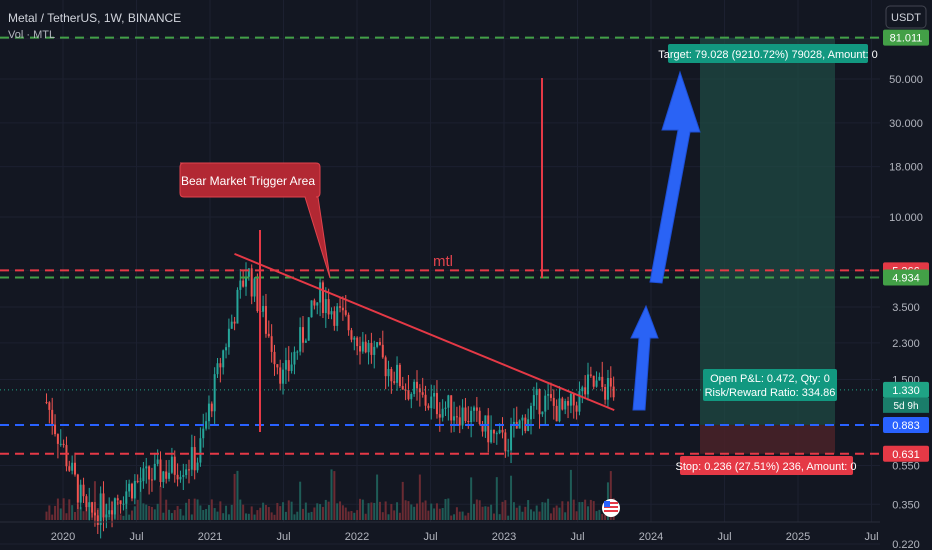 Image resolution: width=932 pixels, height=550 pixels. What do you see at coordinates (871, 537) in the screenshot?
I see `time-tick-label: Jul` at bounding box center [871, 537].